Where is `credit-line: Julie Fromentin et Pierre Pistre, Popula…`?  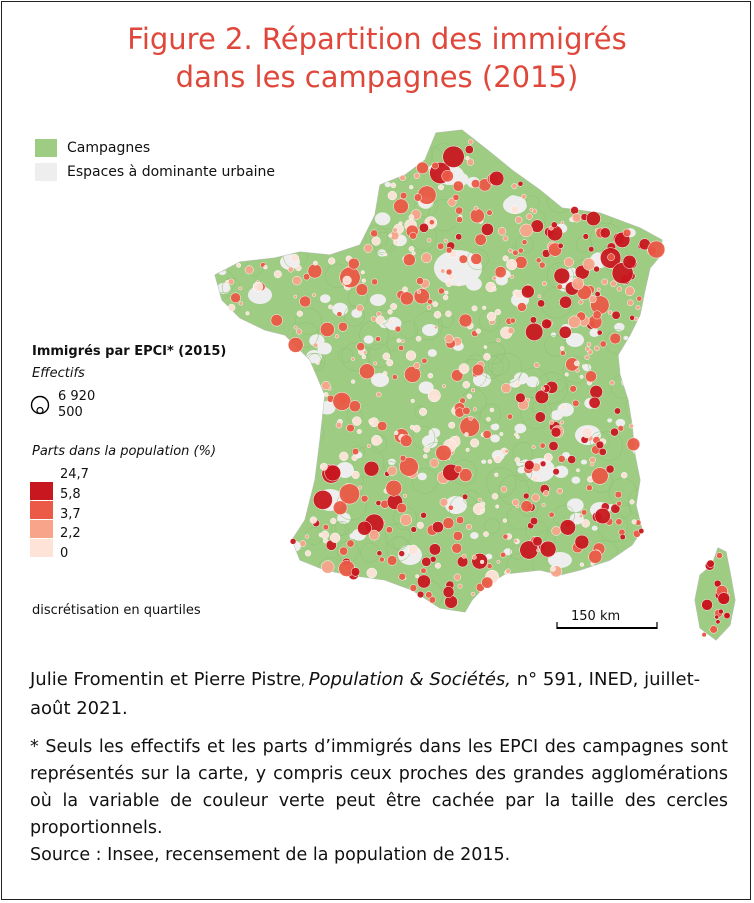 credit-line: Julie Fromentin et Pierre Pistre, Popula… is located at coordinates (380, 694).